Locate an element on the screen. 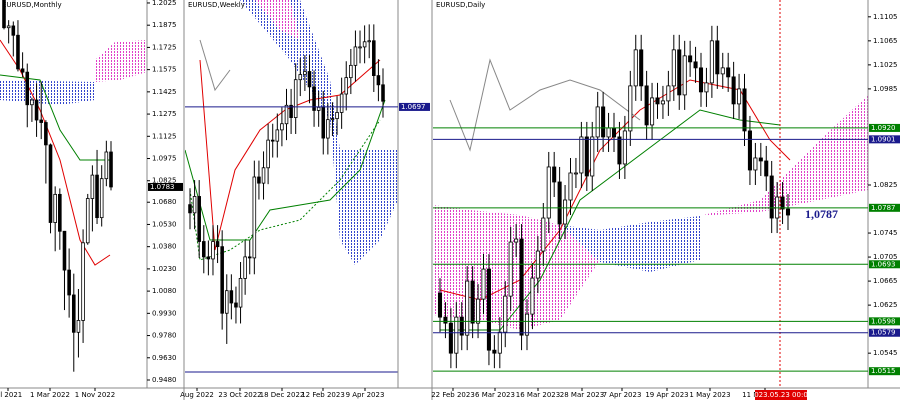 Image resolution: width=900 pixels, height=400 pixels. y-tick-label: 1.0380 is located at coordinates (164, 247).